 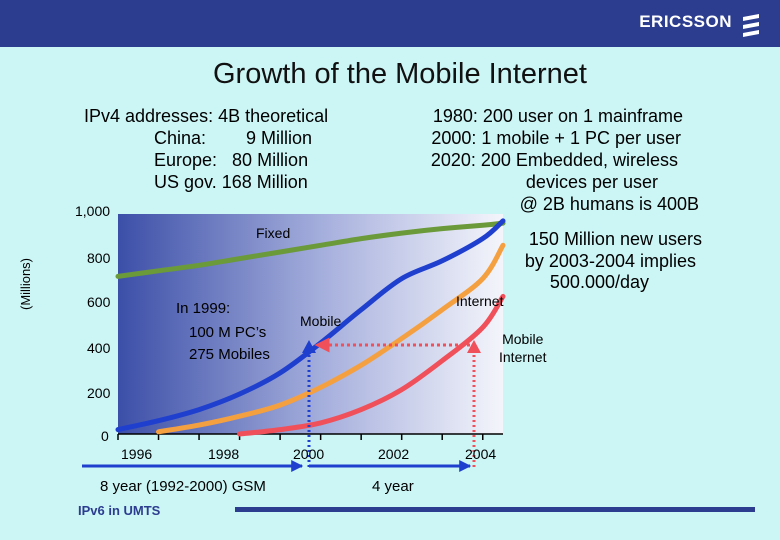 What do you see at coordinates (599, 282) in the screenshot?
I see `new-users-note-line: 500.000/day` at bounding box center [599, 282].